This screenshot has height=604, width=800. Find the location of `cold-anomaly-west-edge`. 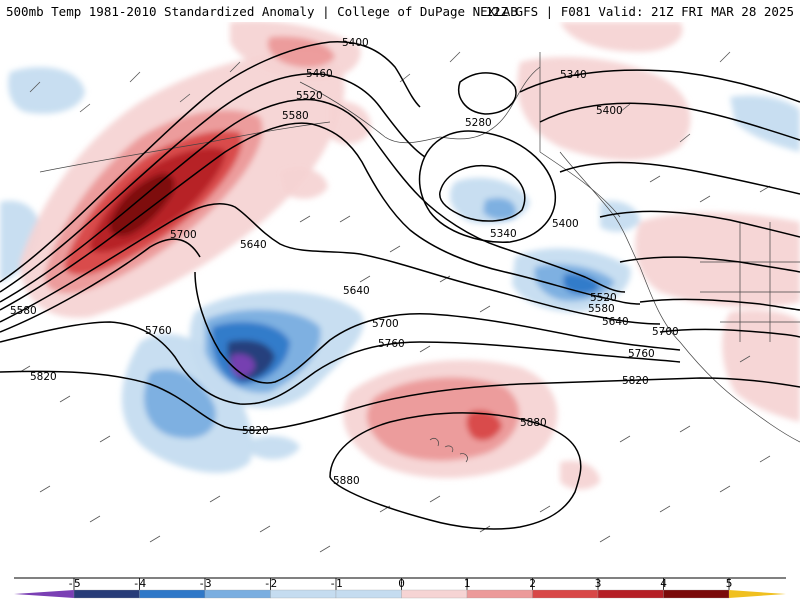

cold-anomaly-west-edge is located at coordinates (20, 241).